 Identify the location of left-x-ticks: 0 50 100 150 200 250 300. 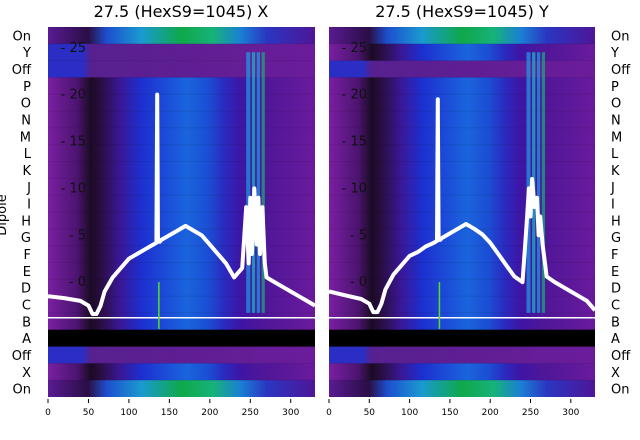
(172, 408).